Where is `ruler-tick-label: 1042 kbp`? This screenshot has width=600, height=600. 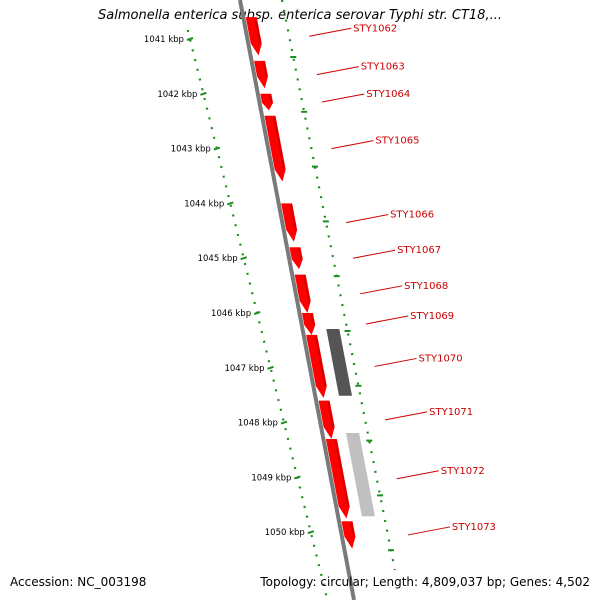
ruler-tick-label: 1042 kbp is located at coordinates (177, 95).